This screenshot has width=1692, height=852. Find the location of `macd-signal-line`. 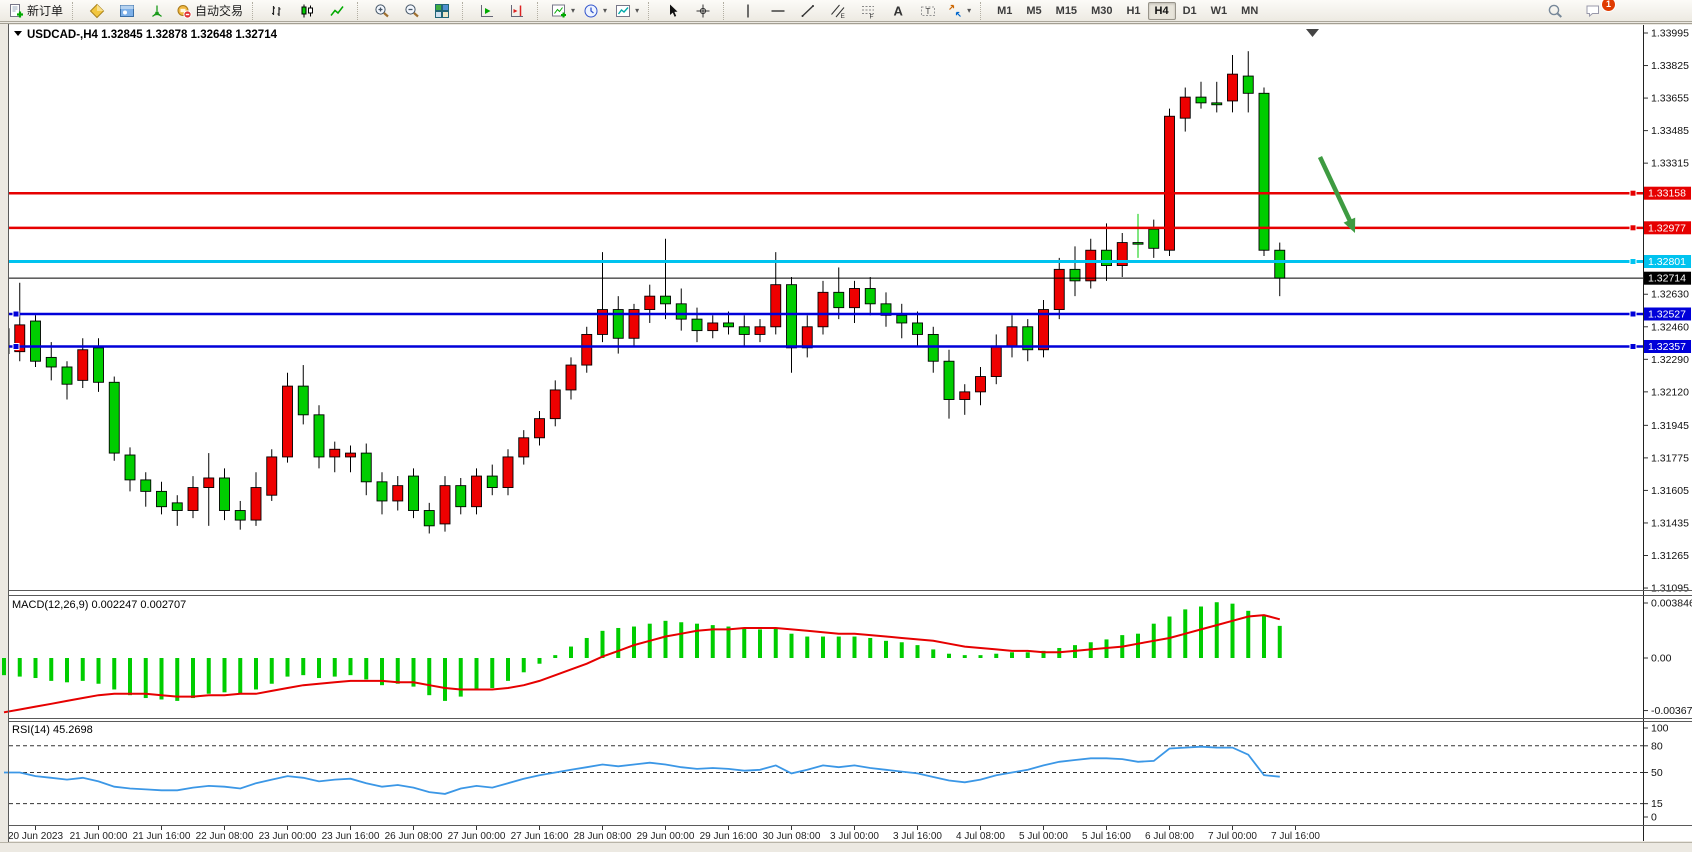

macd-signal-line is located at coordinates (642, 664).